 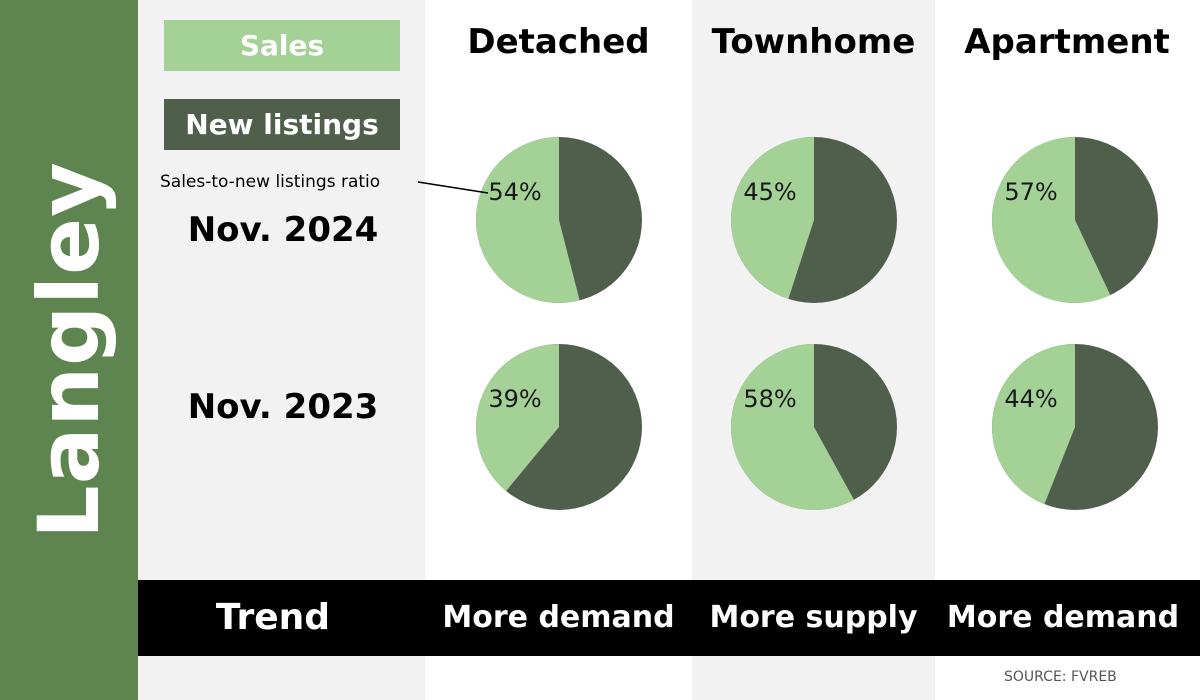 What do you see at coordinates (1033, 424) in the screenshot?
I see `pie-sales-slice-nov-2023-apartment` at bounding box center [1033, 424].